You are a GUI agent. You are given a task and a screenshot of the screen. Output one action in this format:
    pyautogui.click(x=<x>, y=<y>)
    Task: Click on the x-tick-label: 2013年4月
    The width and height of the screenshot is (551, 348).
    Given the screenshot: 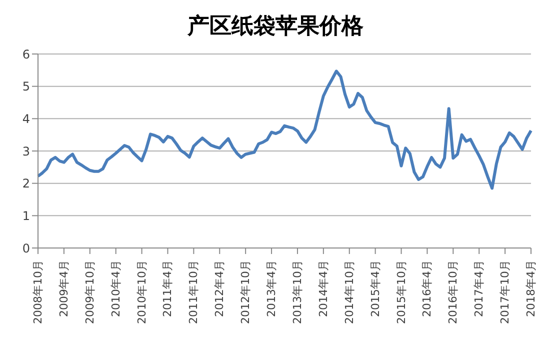 What is the action you would take?
    pyautogui.click(x=271, y=288)
    